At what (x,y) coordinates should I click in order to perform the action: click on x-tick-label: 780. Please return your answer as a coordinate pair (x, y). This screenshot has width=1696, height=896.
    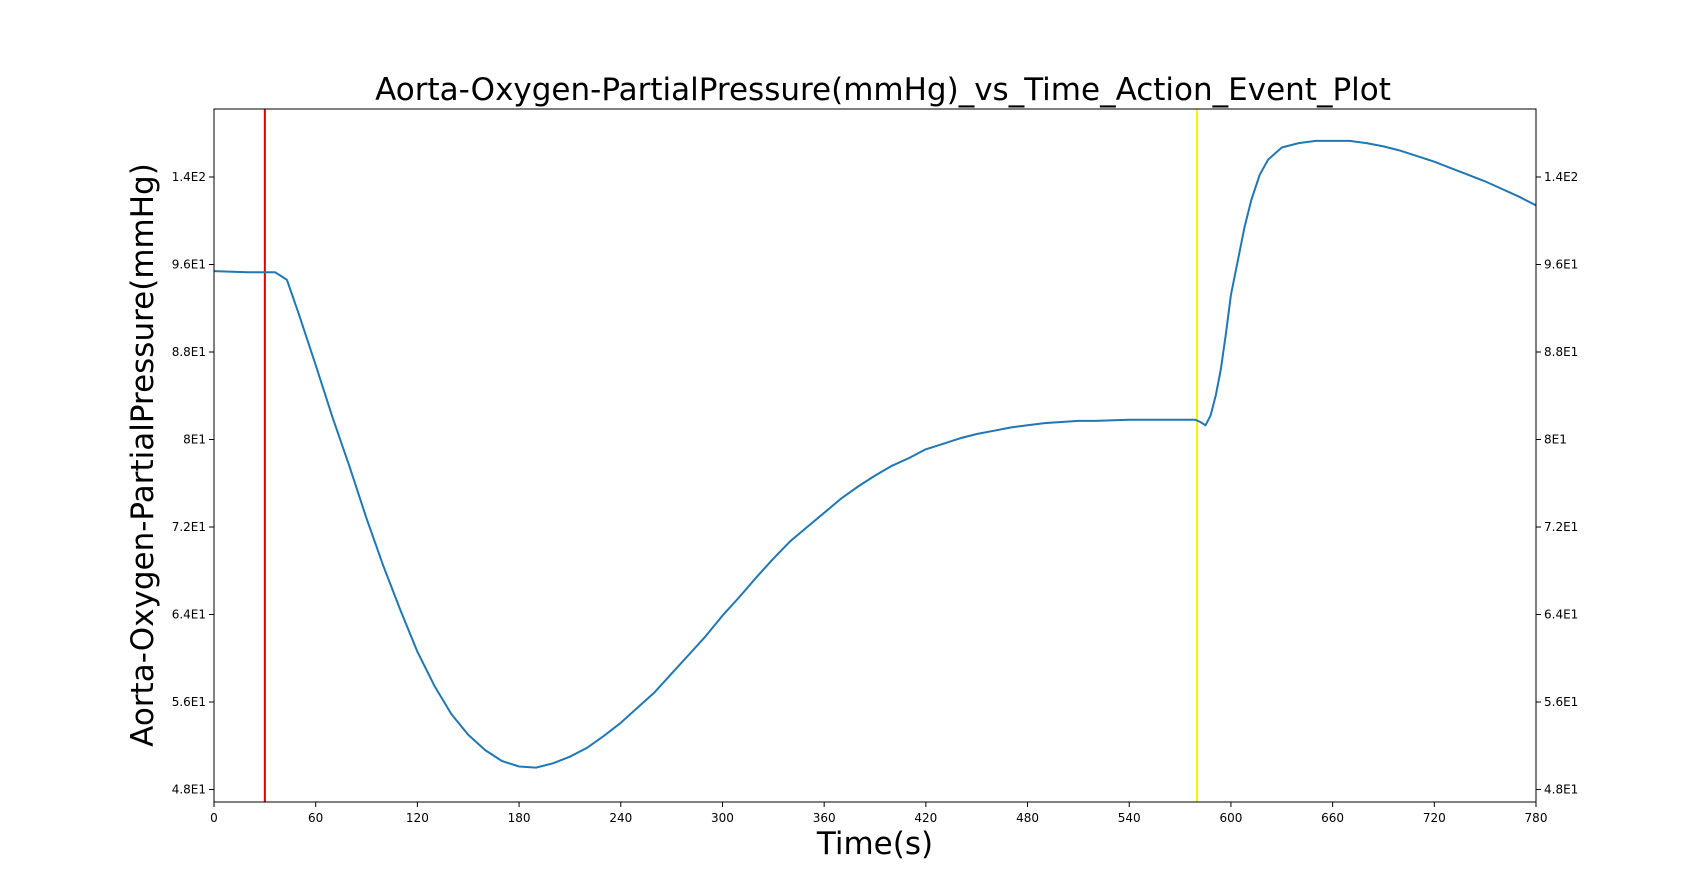
    Looking at the image, I should click on (1536, 818).